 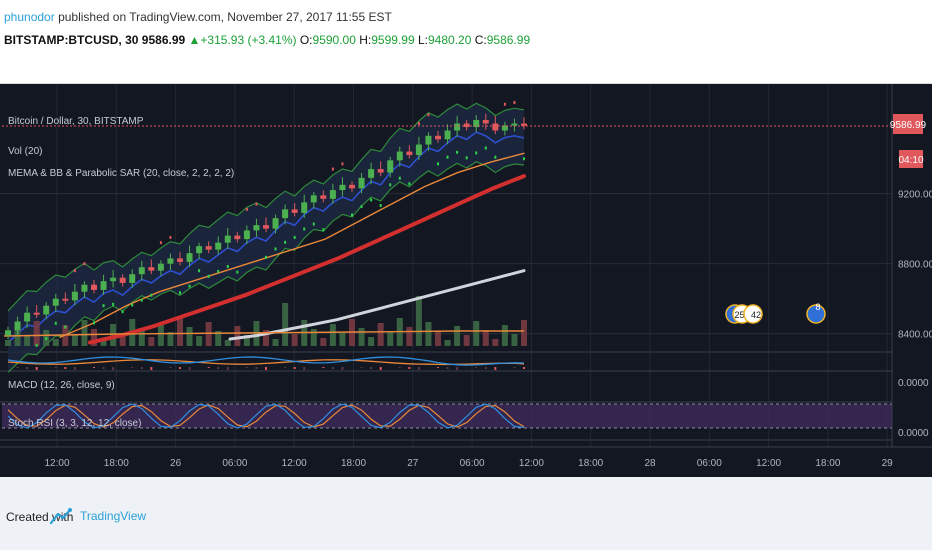 I want to click on event-flag: 8, so click(x=816, y=313).